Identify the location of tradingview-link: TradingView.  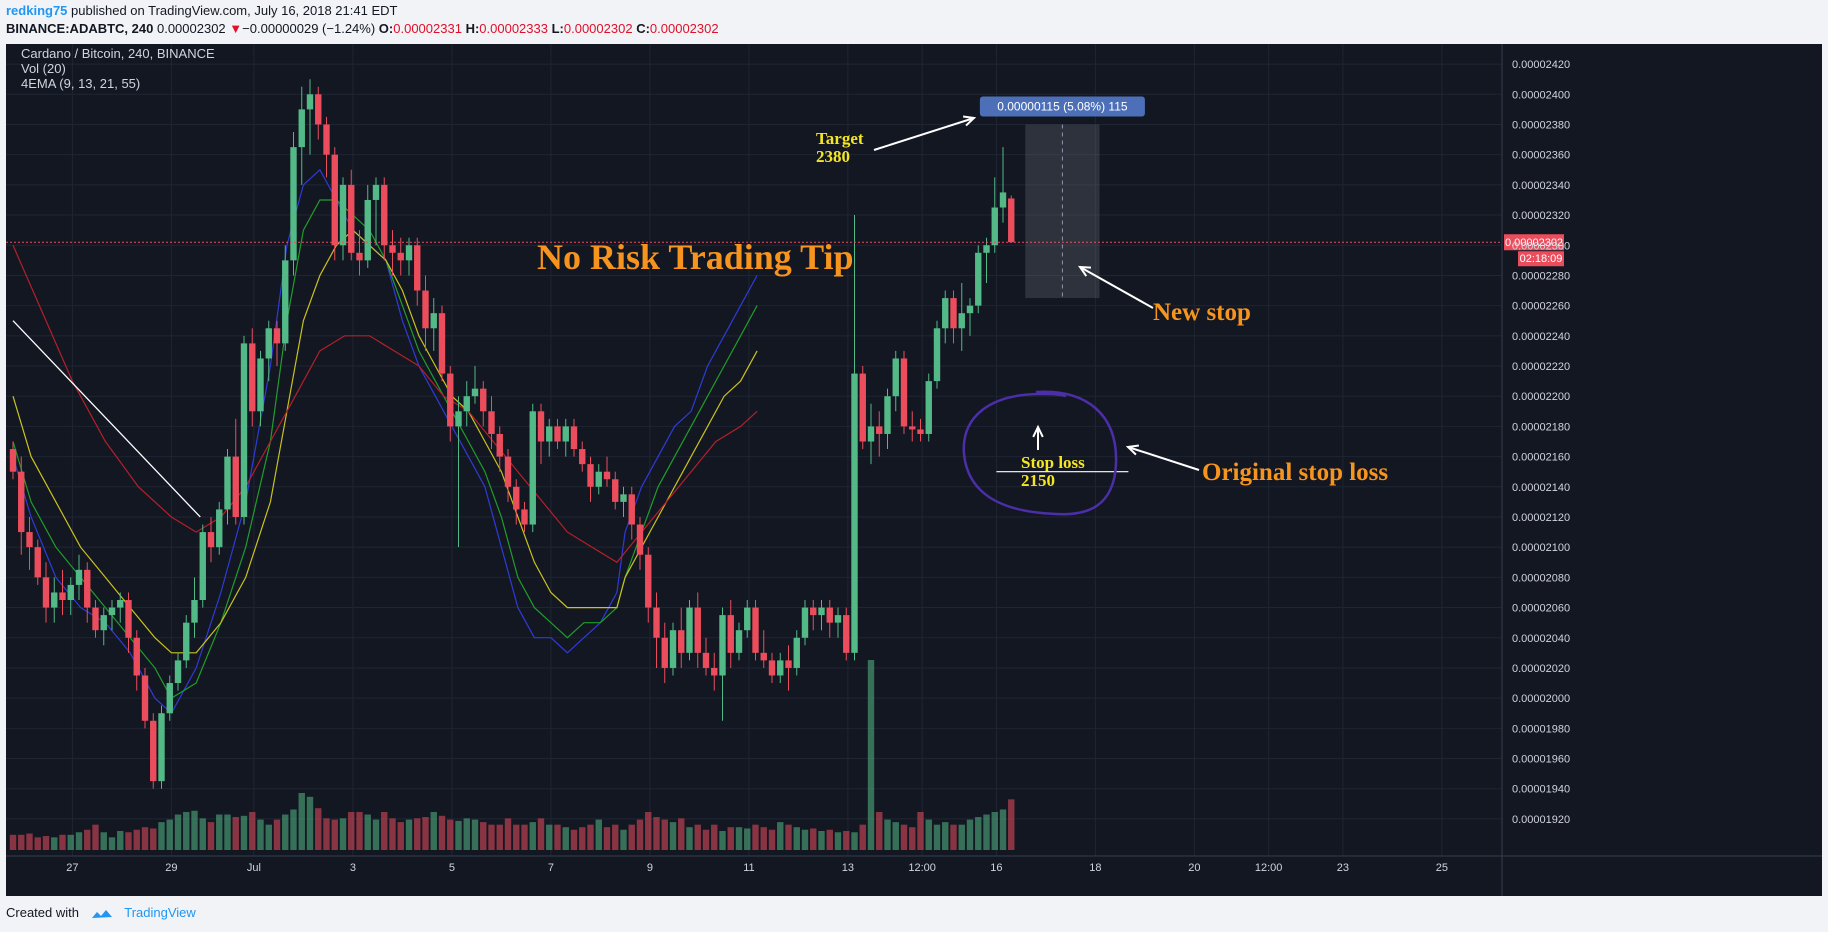
(160, 912).